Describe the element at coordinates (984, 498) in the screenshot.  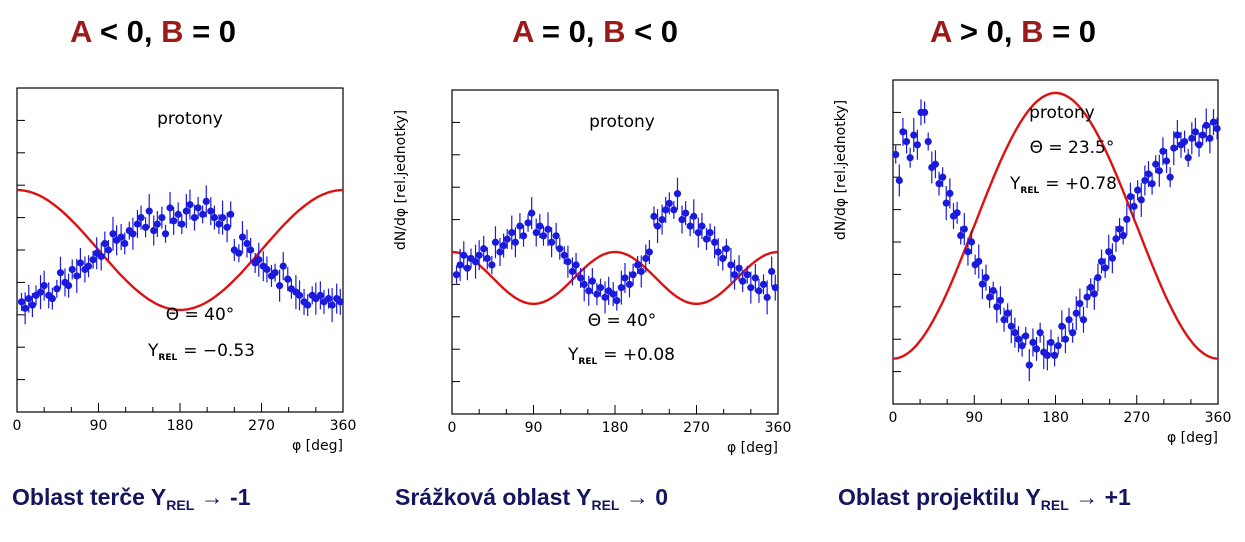
I see `caption-3: Oblast projektilu YREL → +1` at that location.